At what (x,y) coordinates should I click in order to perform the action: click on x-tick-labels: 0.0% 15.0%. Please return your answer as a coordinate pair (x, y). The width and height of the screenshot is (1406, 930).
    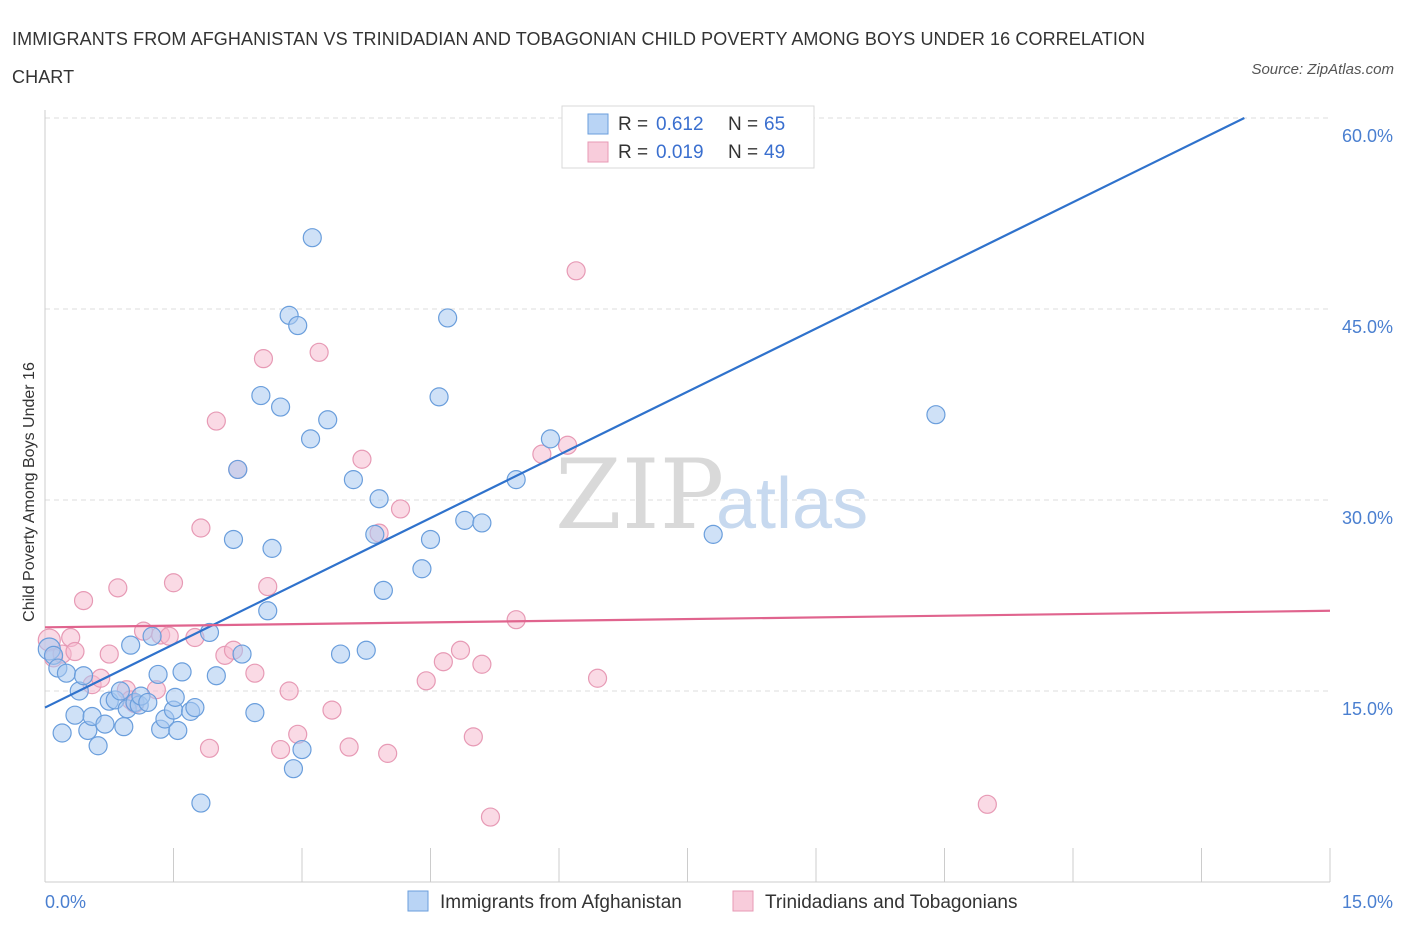
    Looking at the image, I should click on (719, 902).